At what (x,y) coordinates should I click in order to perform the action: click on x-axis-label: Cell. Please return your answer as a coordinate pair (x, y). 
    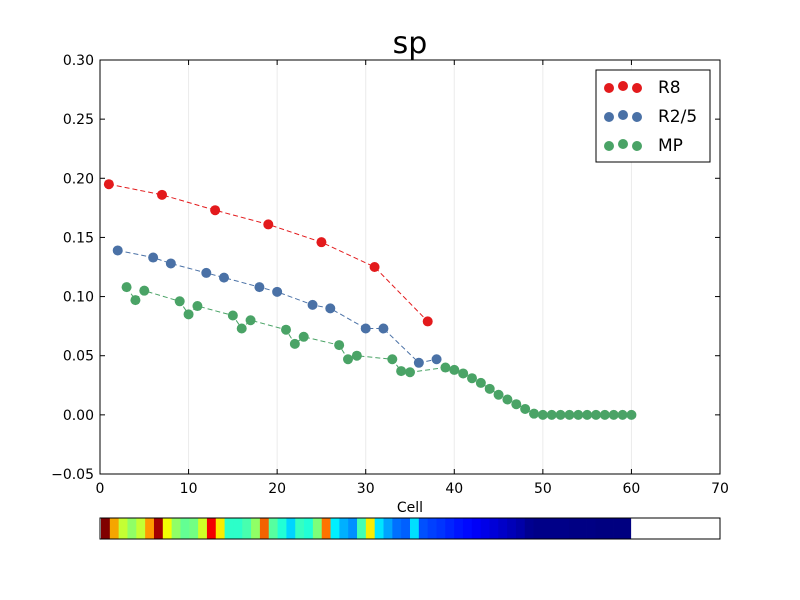
    Looking at the image, I should click on (410, 508).